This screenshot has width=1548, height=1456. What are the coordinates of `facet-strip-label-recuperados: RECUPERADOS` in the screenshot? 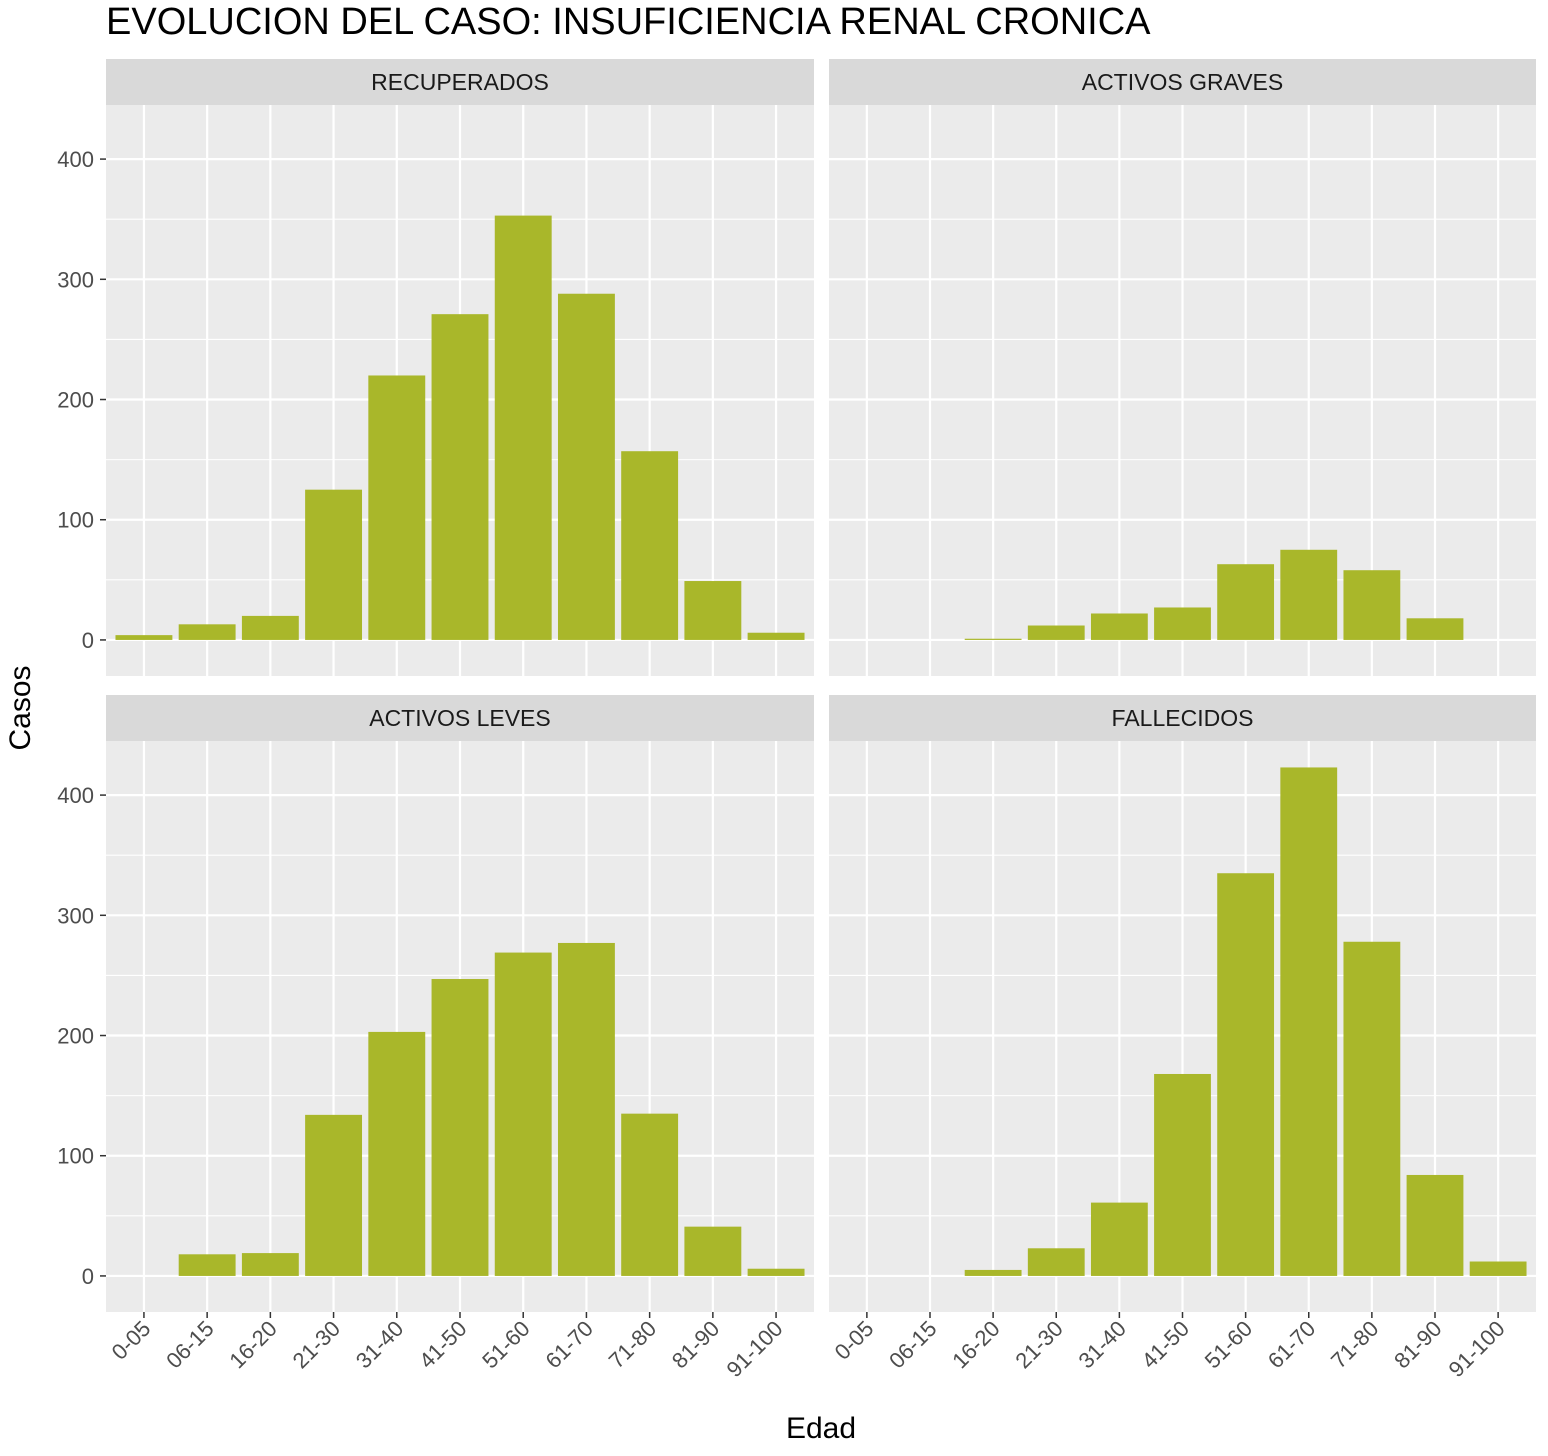 It's located at (460, 82).